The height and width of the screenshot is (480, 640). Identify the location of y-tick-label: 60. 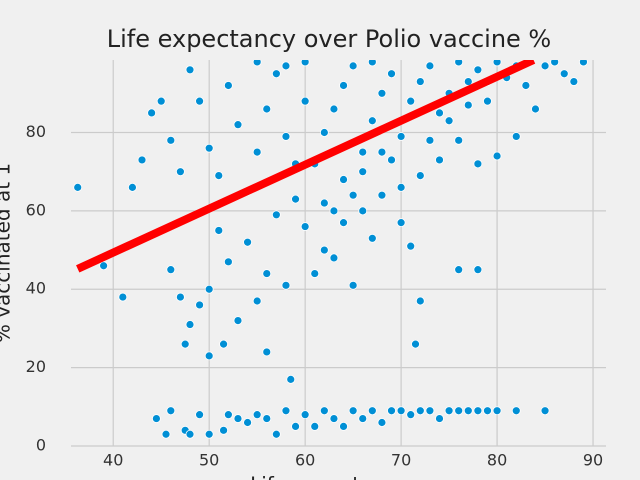
(36, 209).